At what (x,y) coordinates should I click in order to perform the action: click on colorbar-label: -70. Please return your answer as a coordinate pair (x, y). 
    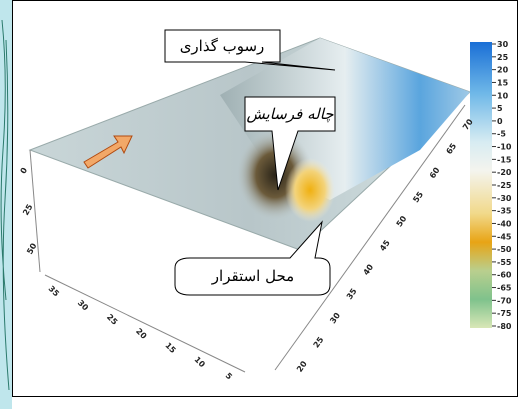
    Looking at the image, I should click on (504, 300).